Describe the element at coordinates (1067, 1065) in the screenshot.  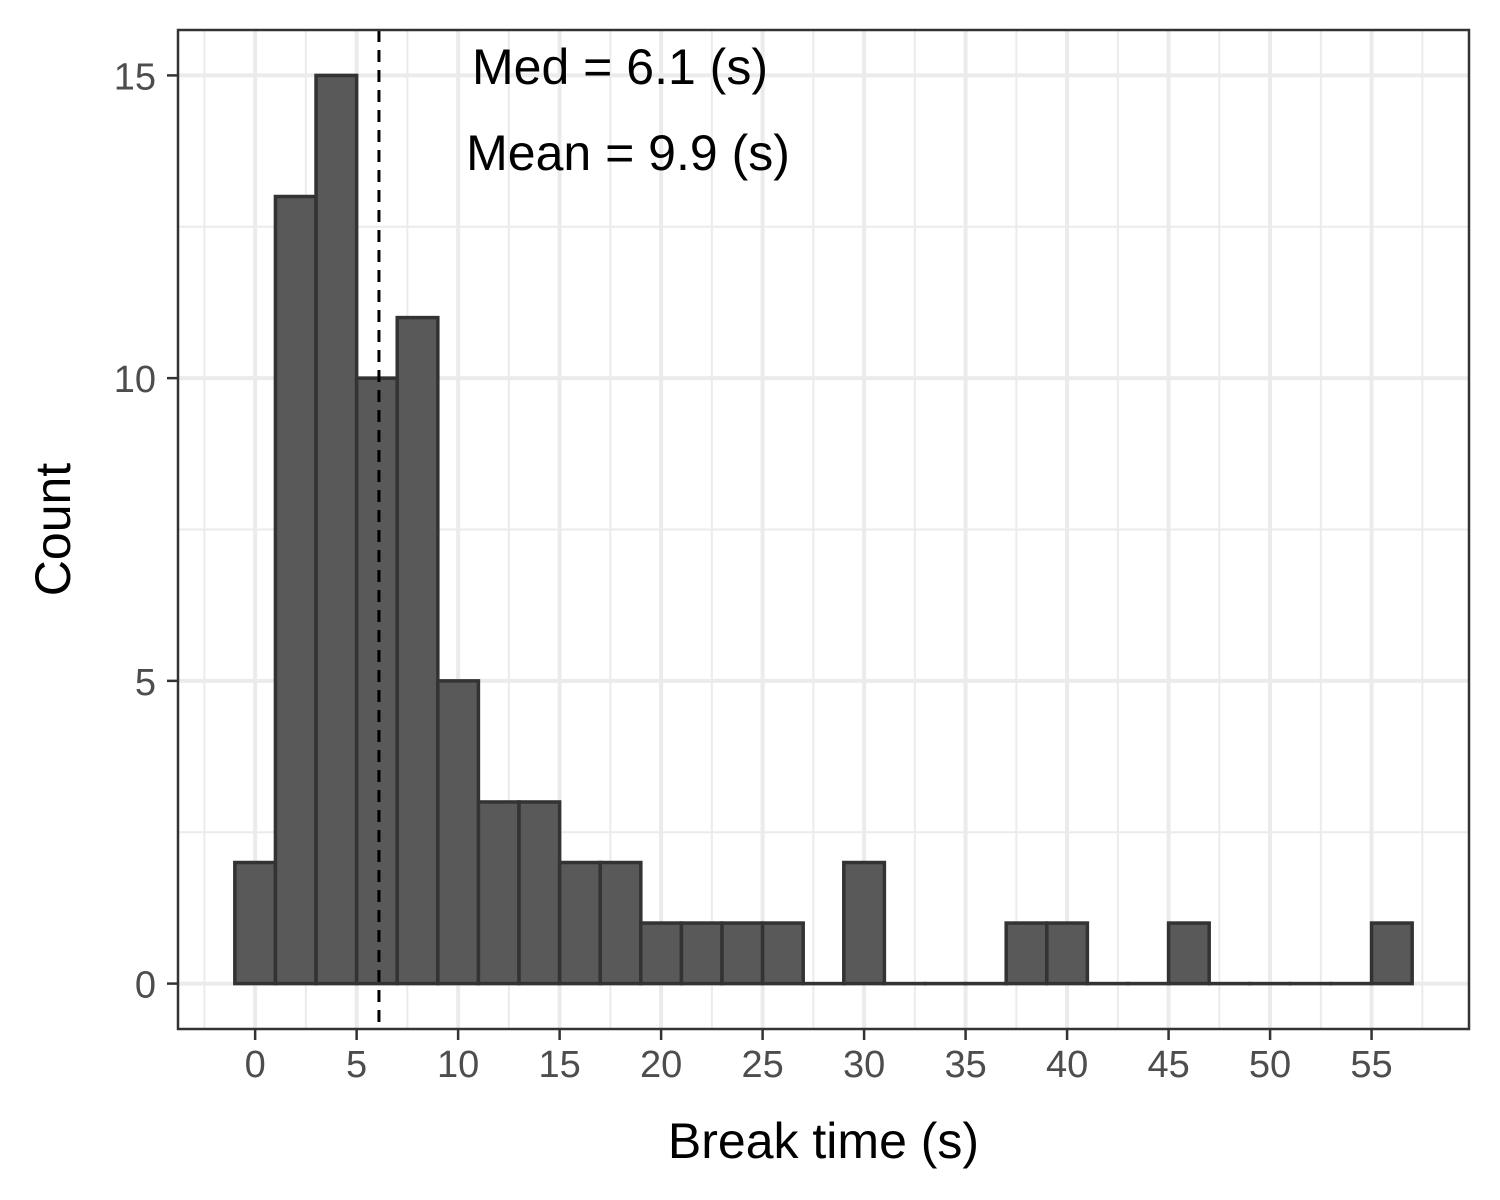
I see `x-tick-label: 40` at that location.